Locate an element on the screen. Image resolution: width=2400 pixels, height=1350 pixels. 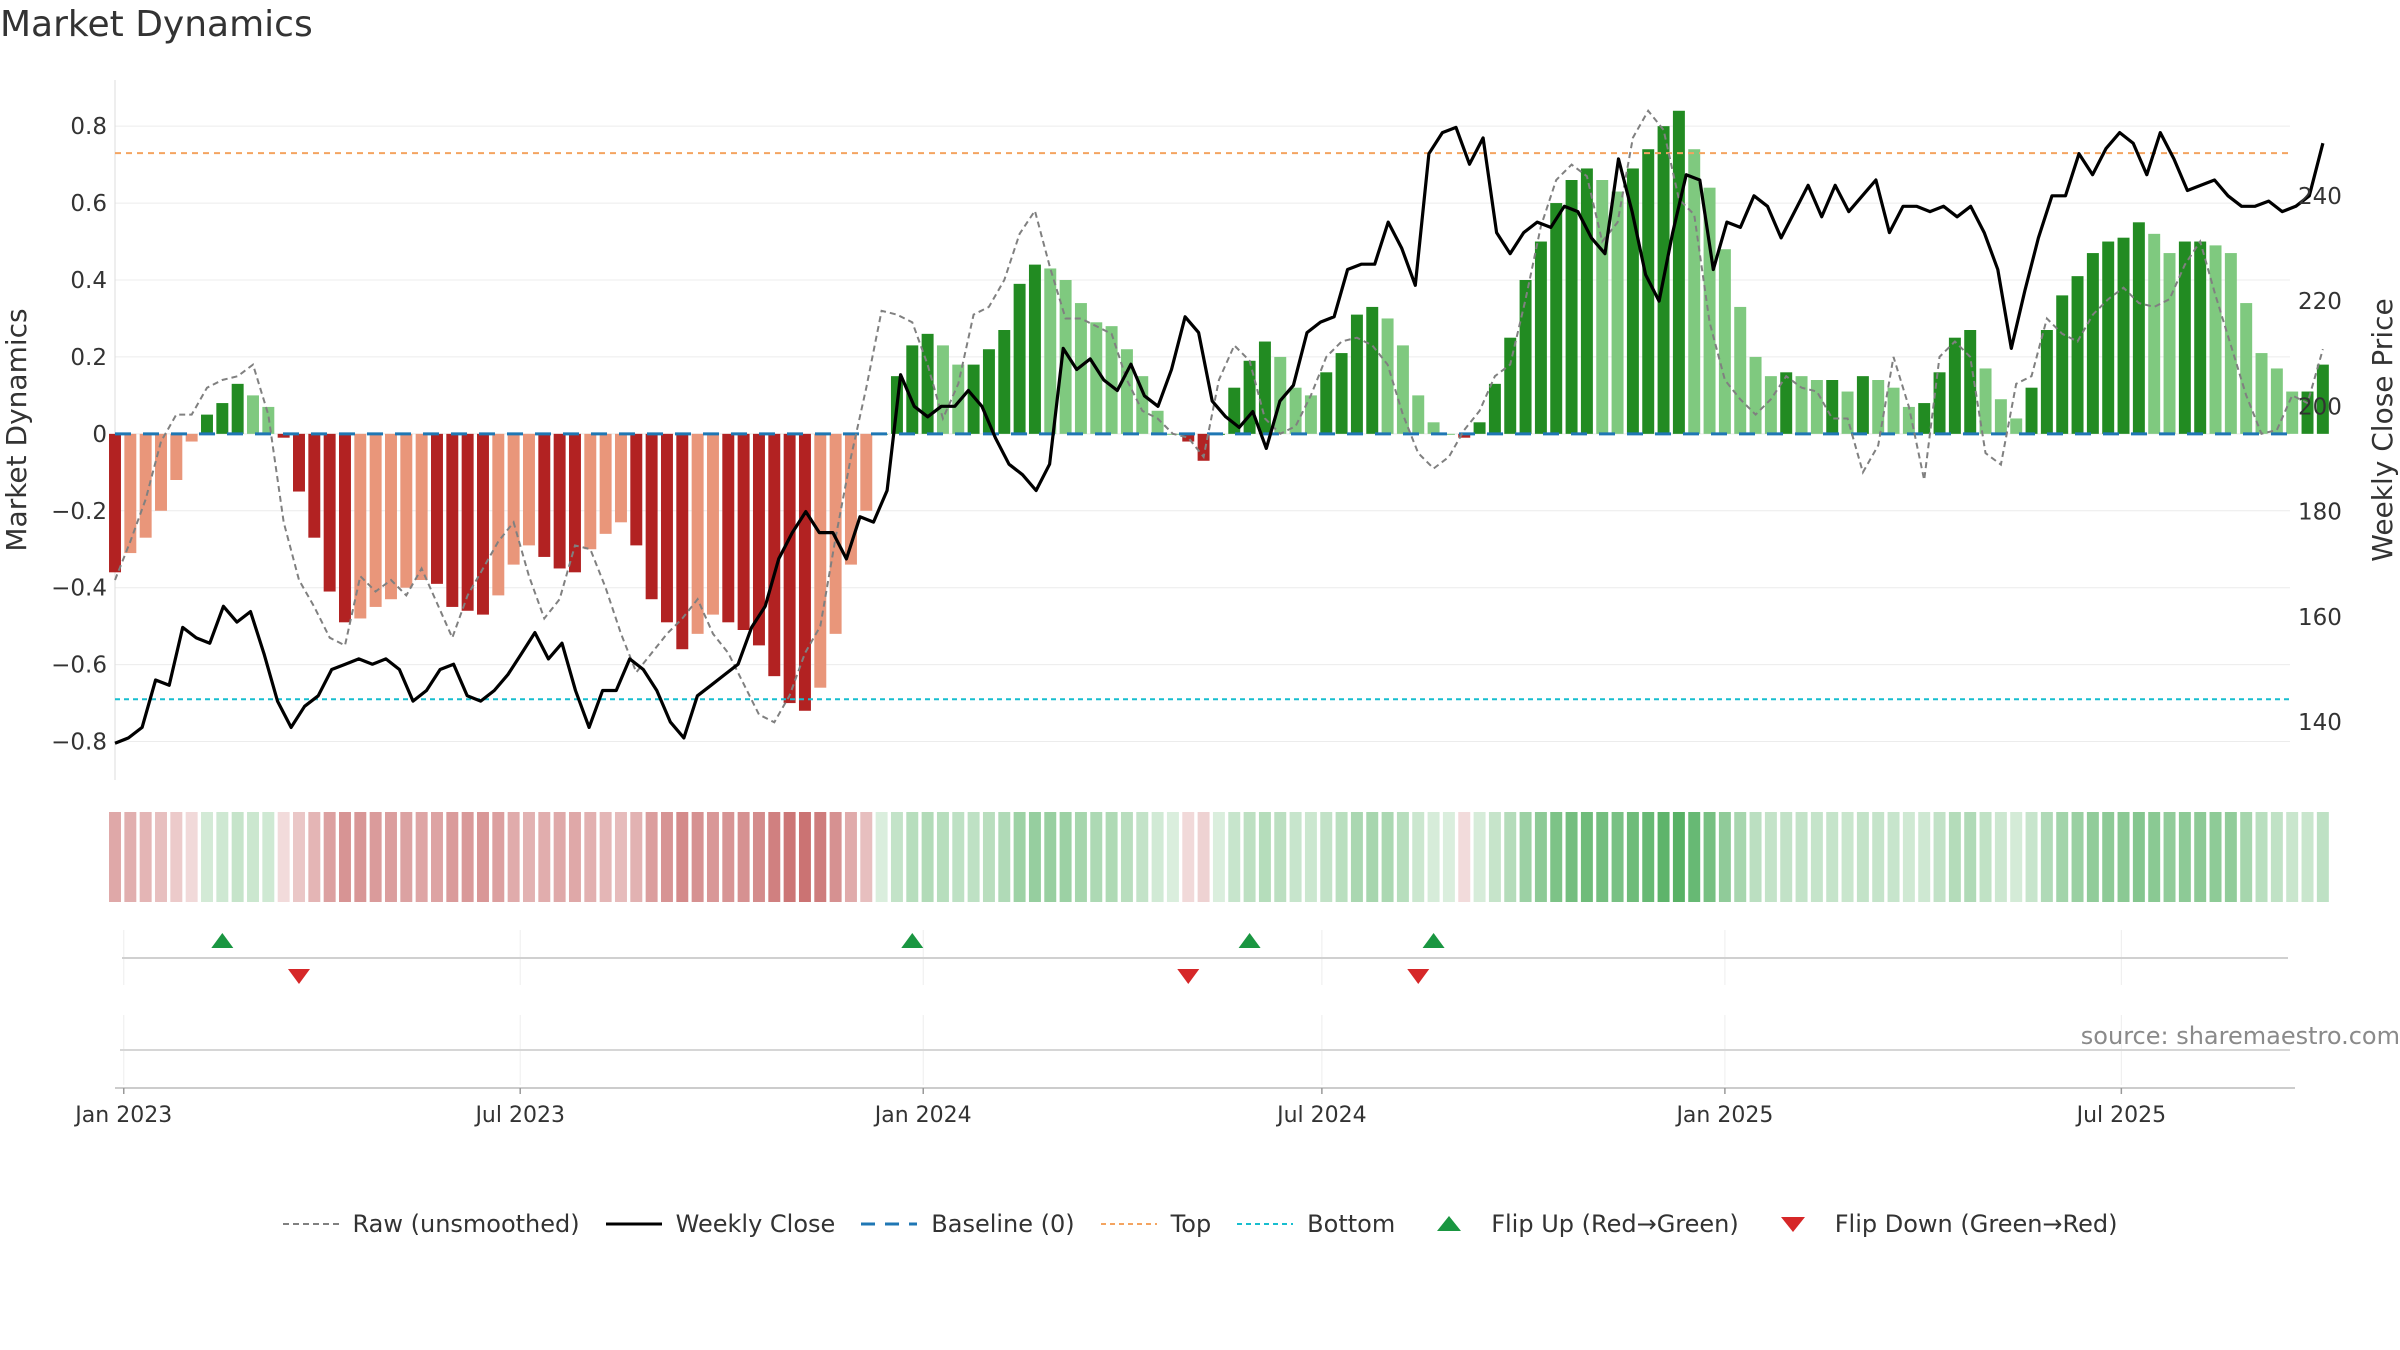
y2-tick-label: 140 is located at coordinates (2320, 723).